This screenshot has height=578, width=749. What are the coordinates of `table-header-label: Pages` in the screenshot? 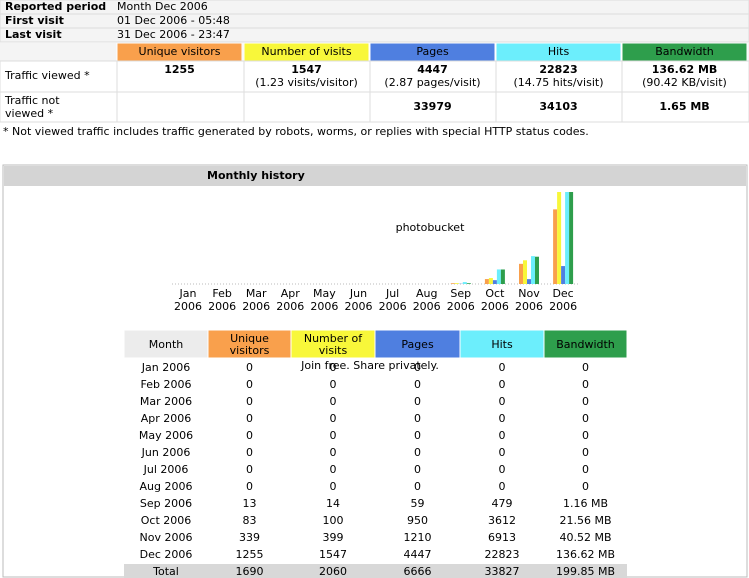 It's located at (417, 344).